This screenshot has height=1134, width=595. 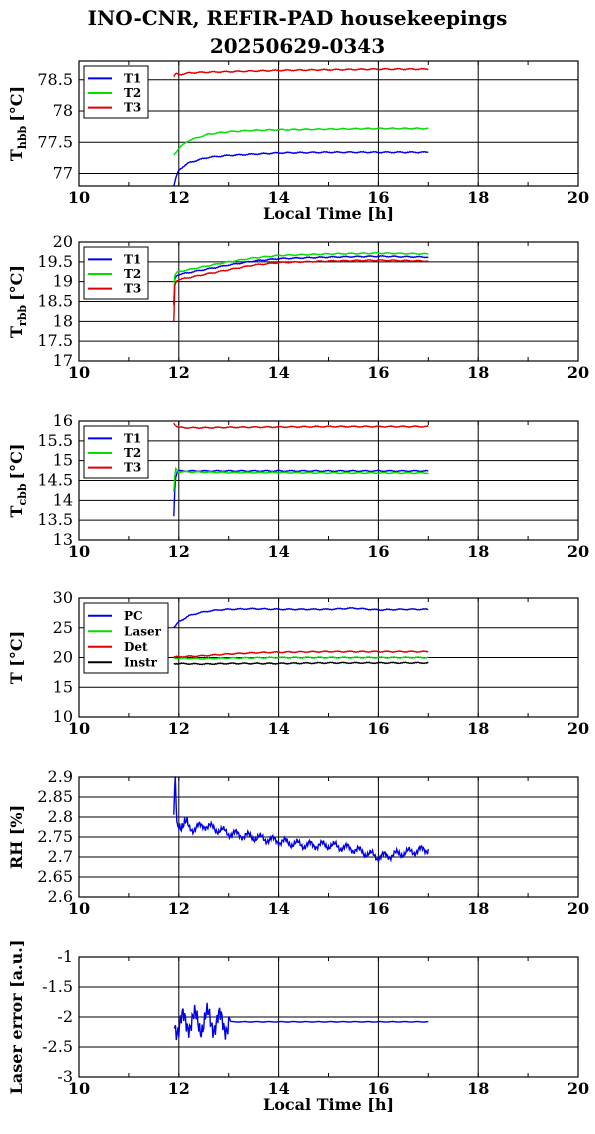 I want to click on y-tick-label: 20, so click(x=63, y=241).